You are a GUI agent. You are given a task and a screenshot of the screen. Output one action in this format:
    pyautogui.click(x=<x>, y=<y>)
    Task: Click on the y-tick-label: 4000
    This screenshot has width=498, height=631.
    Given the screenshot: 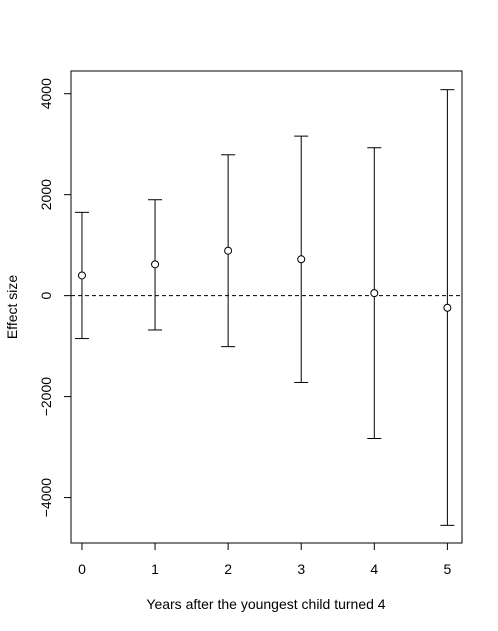 What is the action you would take?
    pyautogui.click(x=46, y=93)
    